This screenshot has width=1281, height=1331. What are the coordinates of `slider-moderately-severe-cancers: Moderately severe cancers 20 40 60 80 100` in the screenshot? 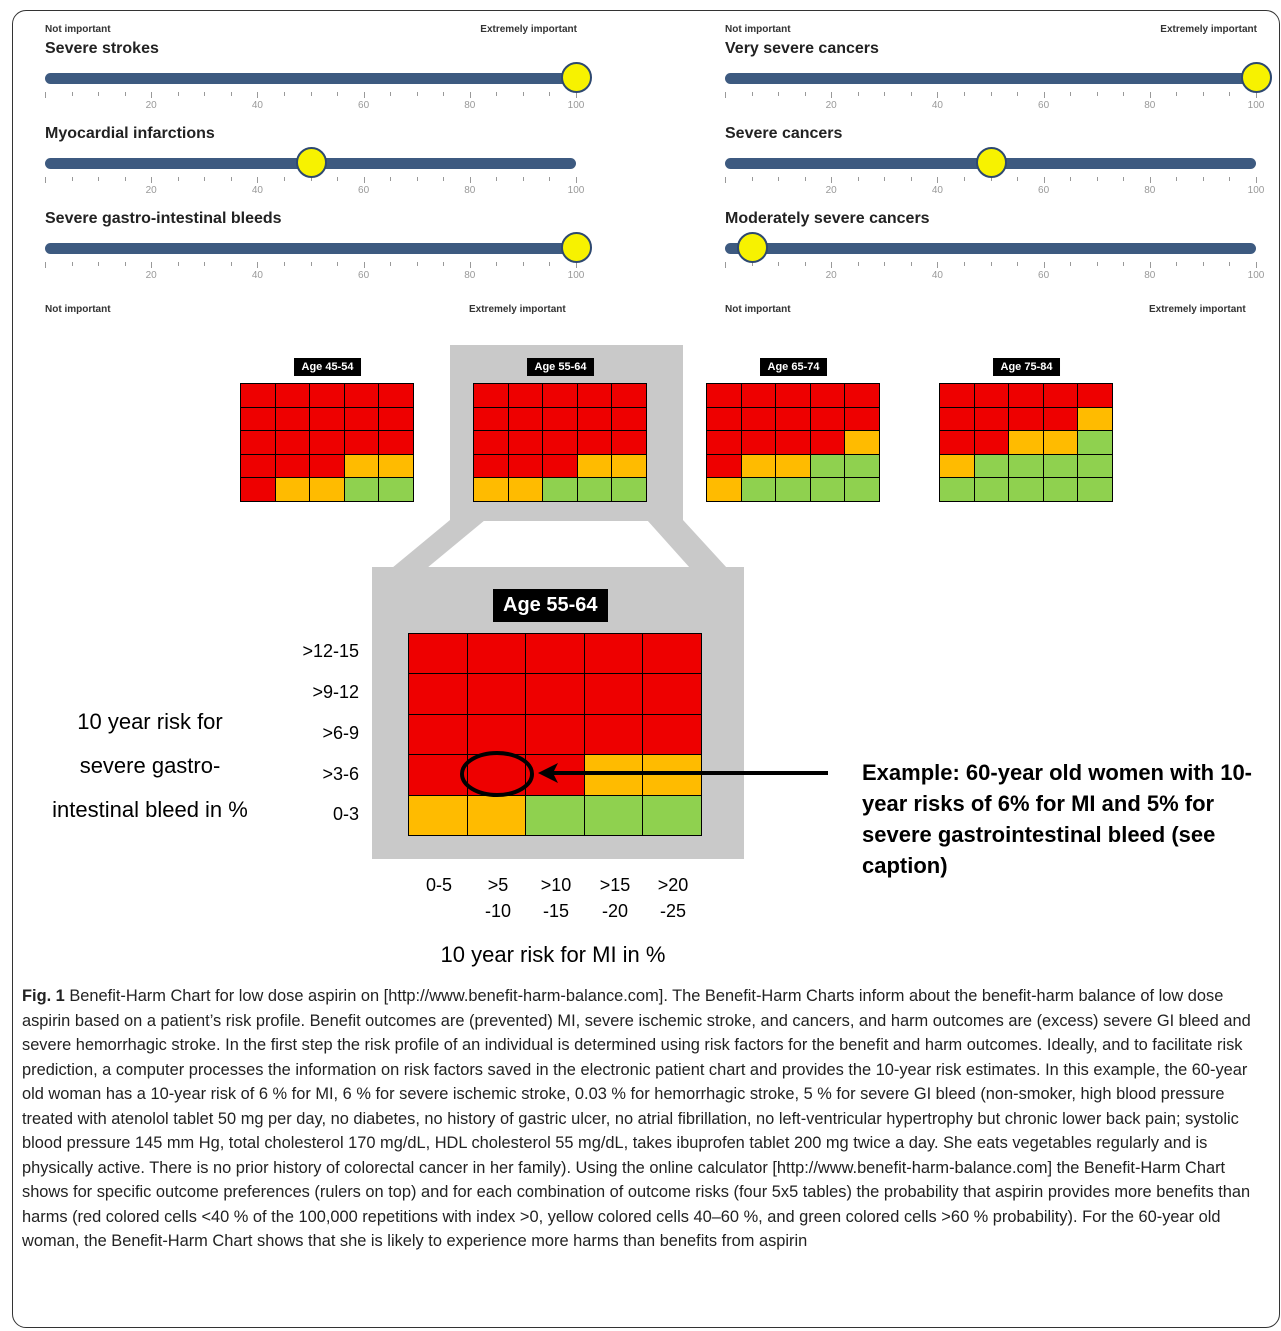 It's located at (994, 242).